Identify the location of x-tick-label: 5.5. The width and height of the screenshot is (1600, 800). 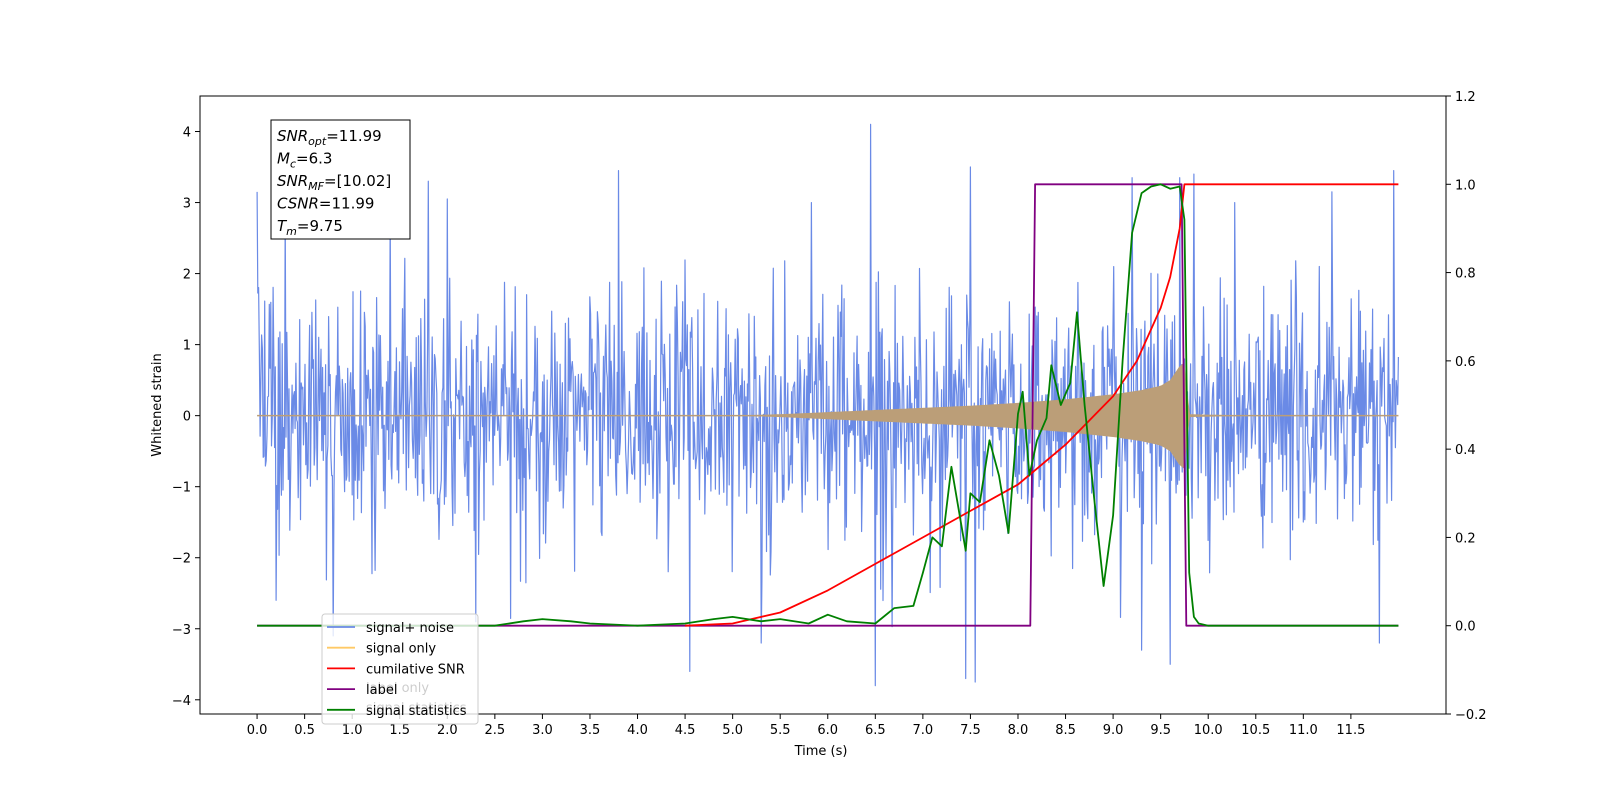
(780, 730).